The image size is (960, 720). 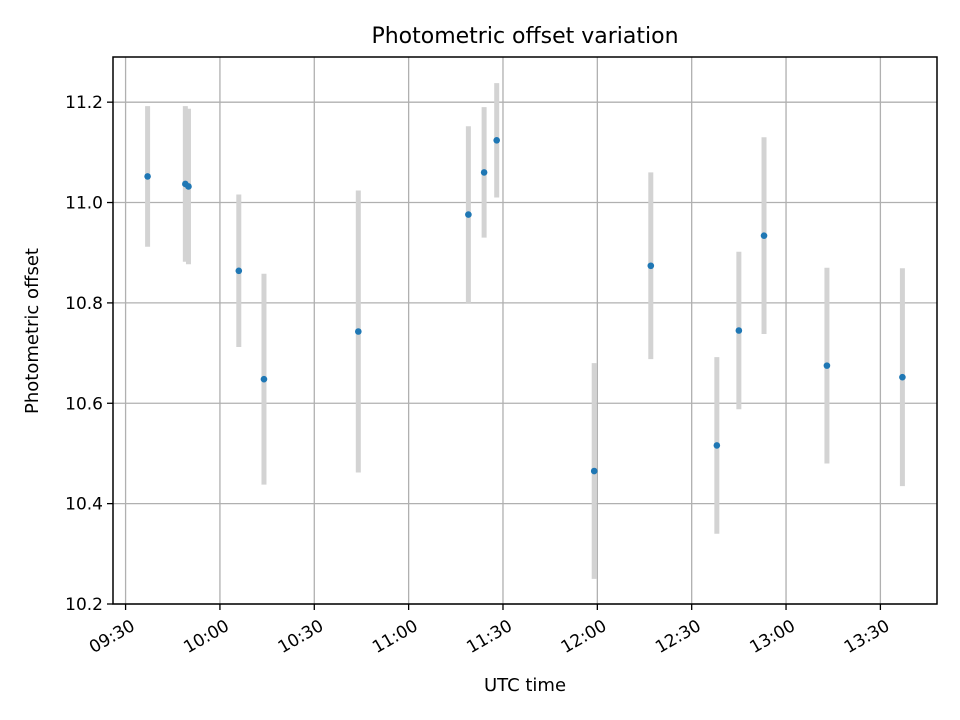 I want to click on y-tick-label: 11.0, so click(x=84, y=204).